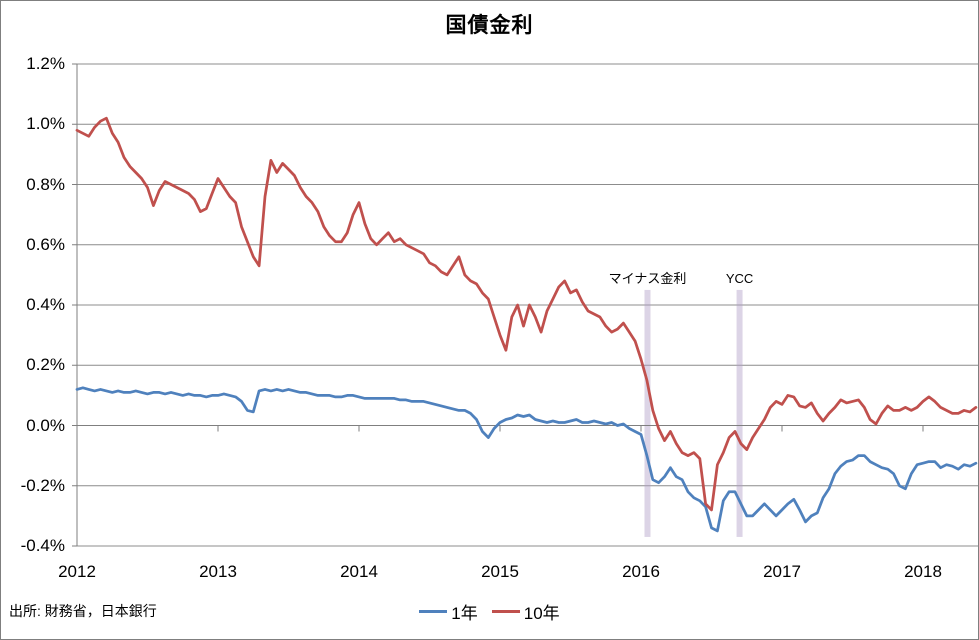 Image resolution: width=979 pixels, height=640 pixels. I want to click on legend-item: 10年, so click(525, 611).